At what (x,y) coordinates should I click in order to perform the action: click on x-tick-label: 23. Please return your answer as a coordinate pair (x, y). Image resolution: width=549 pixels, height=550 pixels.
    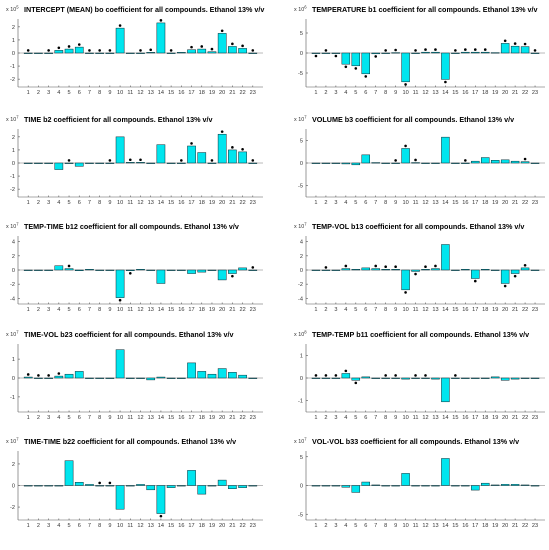
    Looking at the image, I should click on (535, 310).